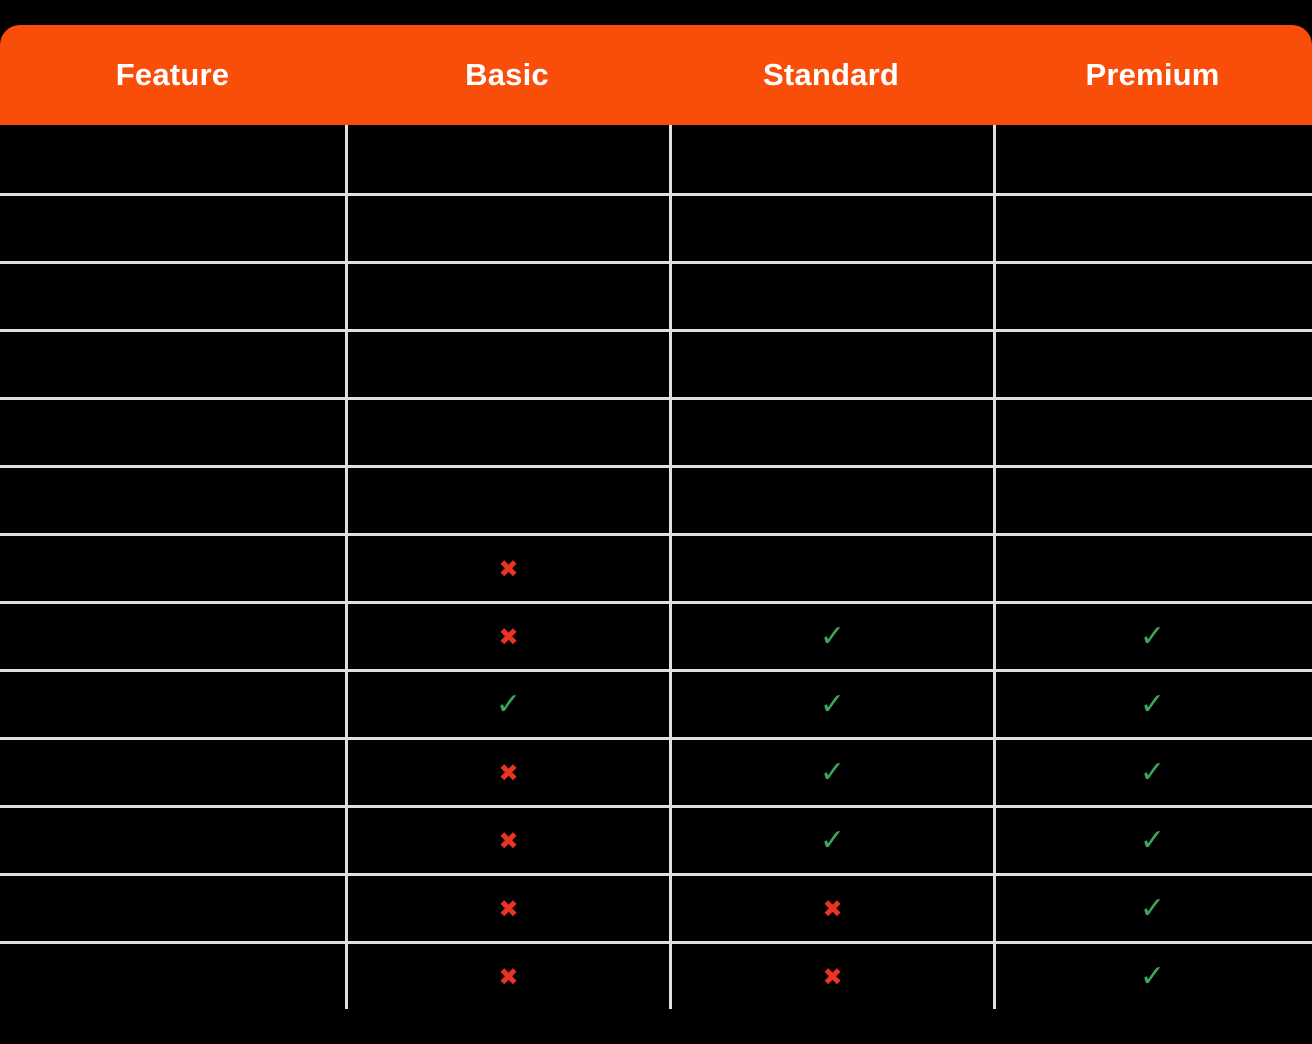  What do you see at coordinates (172, 74) in the screenshot?
I see `column-header-feature: Feature` at bounding box center [172, 74].